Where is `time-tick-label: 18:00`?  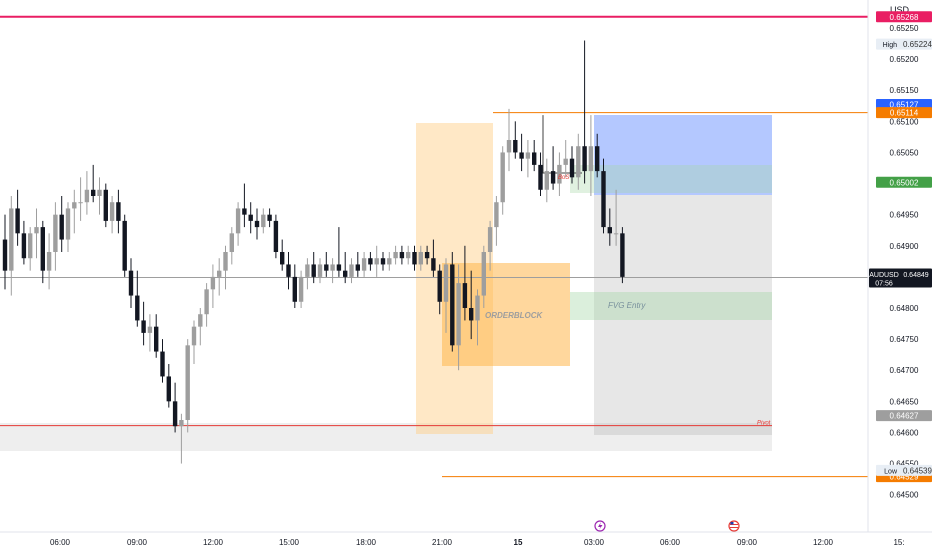
time-tick-label: 18:00 is located at coordinates (366, 542).